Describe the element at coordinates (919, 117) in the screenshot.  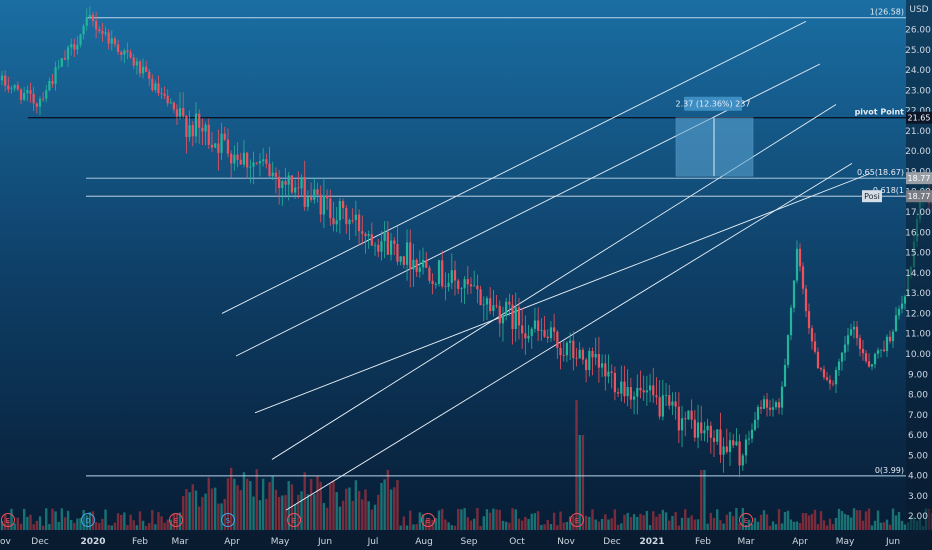
I see `price-tag-bg` at that location.